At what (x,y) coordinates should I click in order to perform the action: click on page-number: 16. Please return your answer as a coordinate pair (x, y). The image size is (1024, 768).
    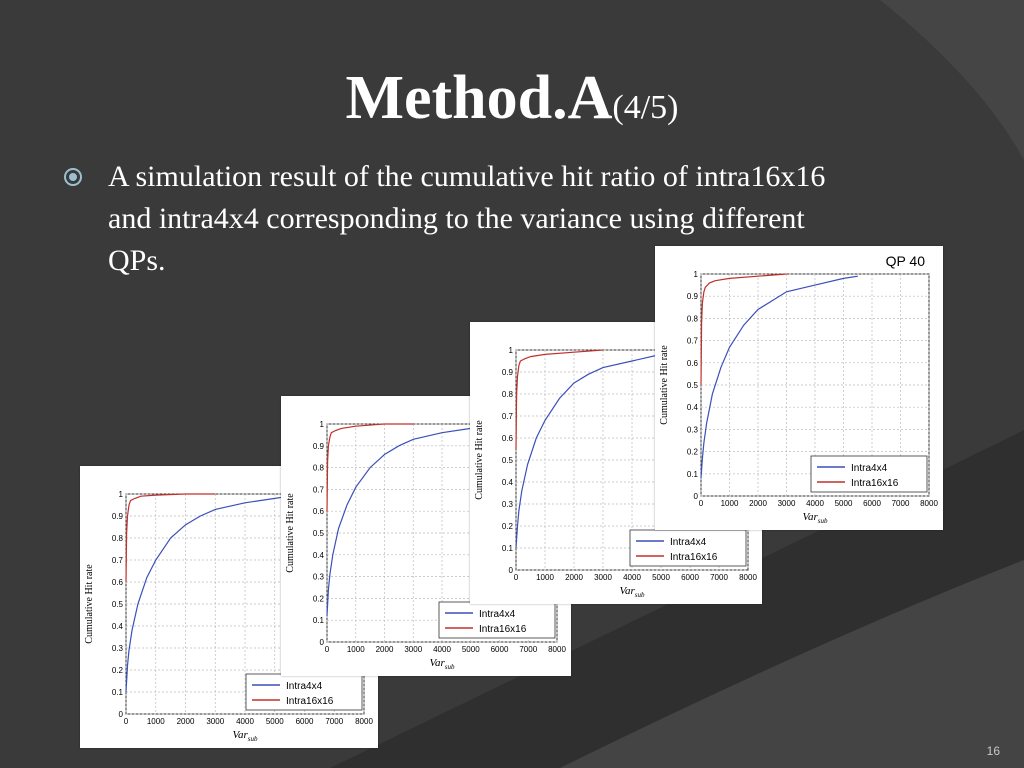
    Looking at the image, I should click on (993, 751).